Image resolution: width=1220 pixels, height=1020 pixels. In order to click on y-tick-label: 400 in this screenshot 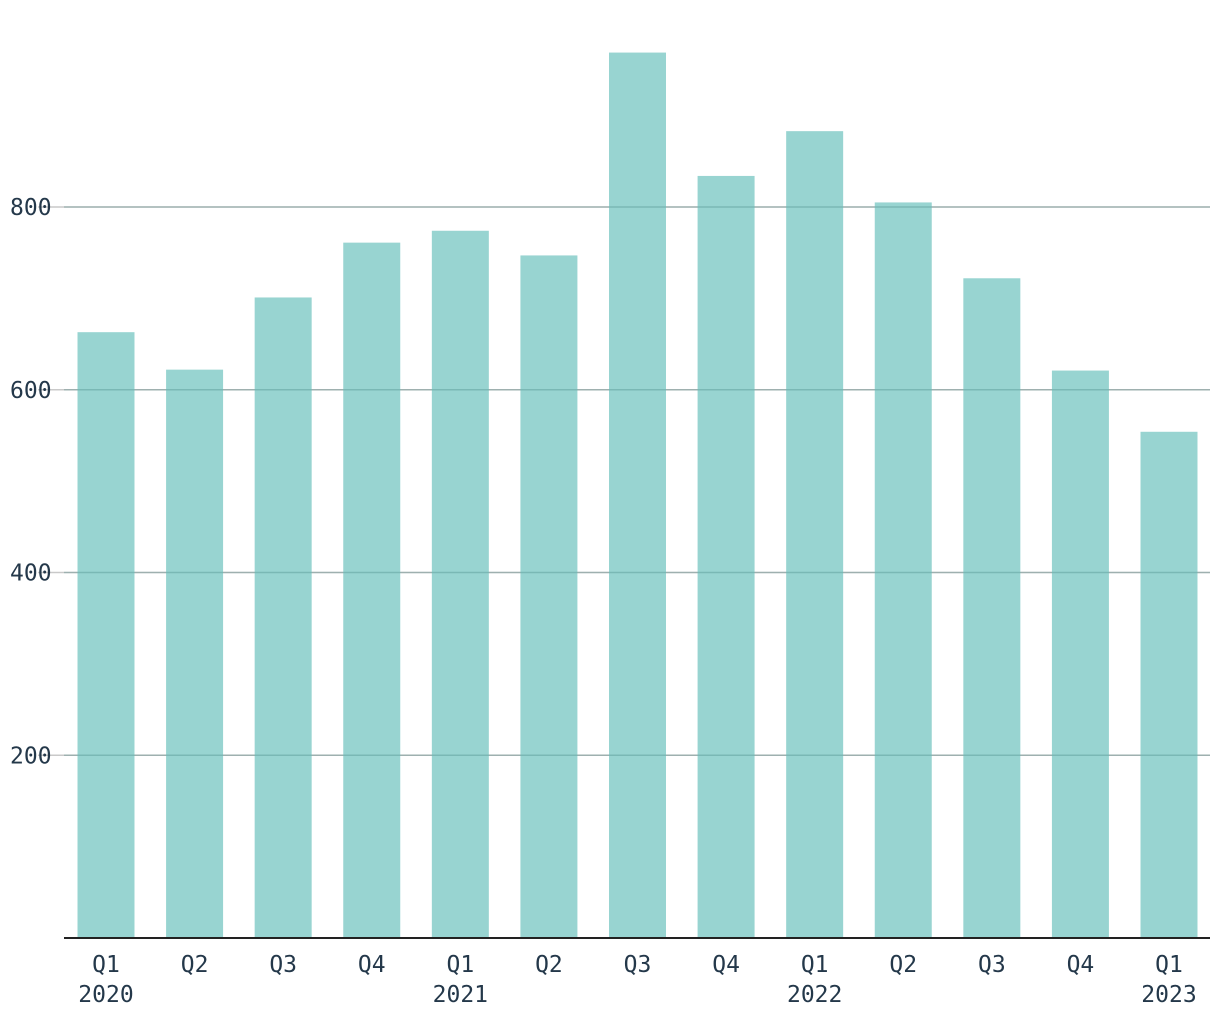, I will do `click(31, 574)`.